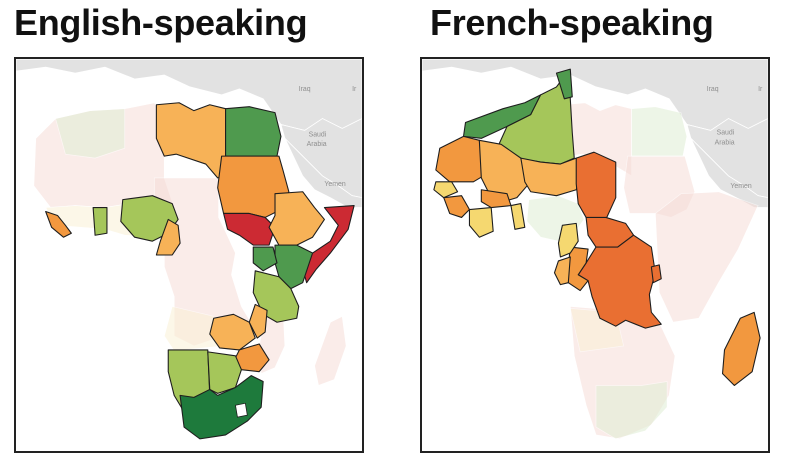  I want to click on country-malawi, so click(258, 321).